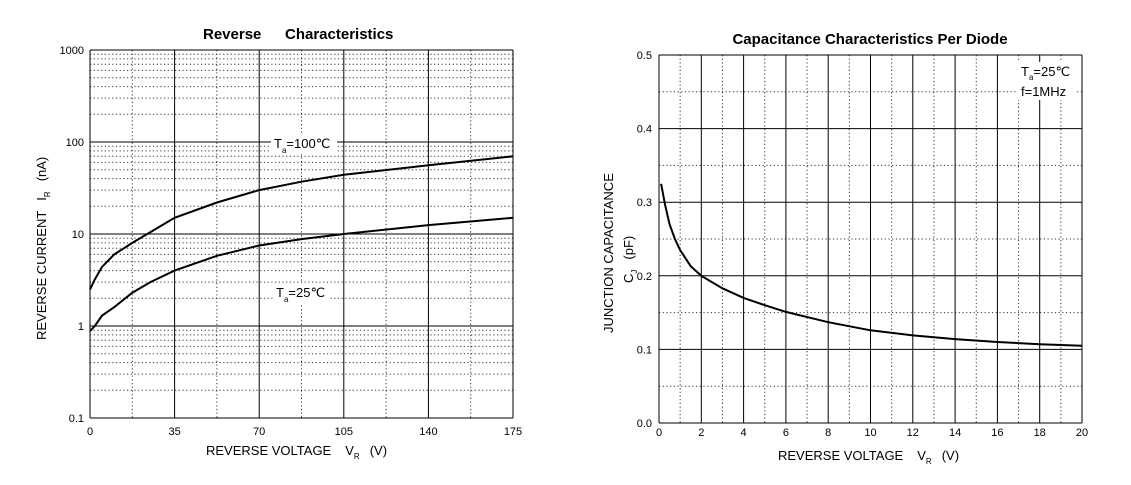  I want to click on y-tick-label: 1, so click(81, 327).